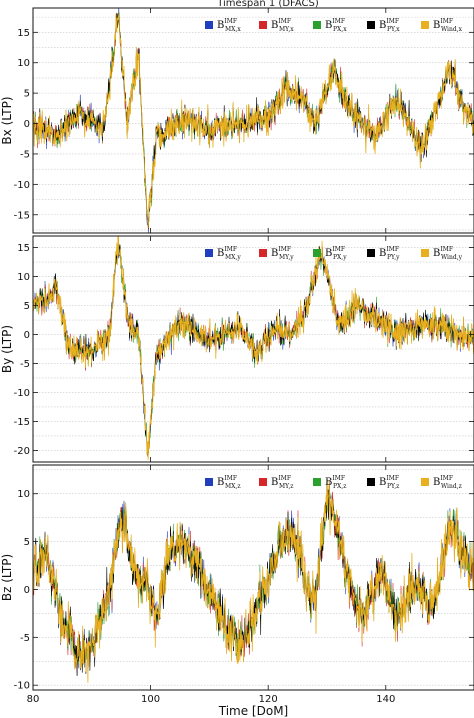  I want to click on x-tick-label: 80, so click(33, 699).